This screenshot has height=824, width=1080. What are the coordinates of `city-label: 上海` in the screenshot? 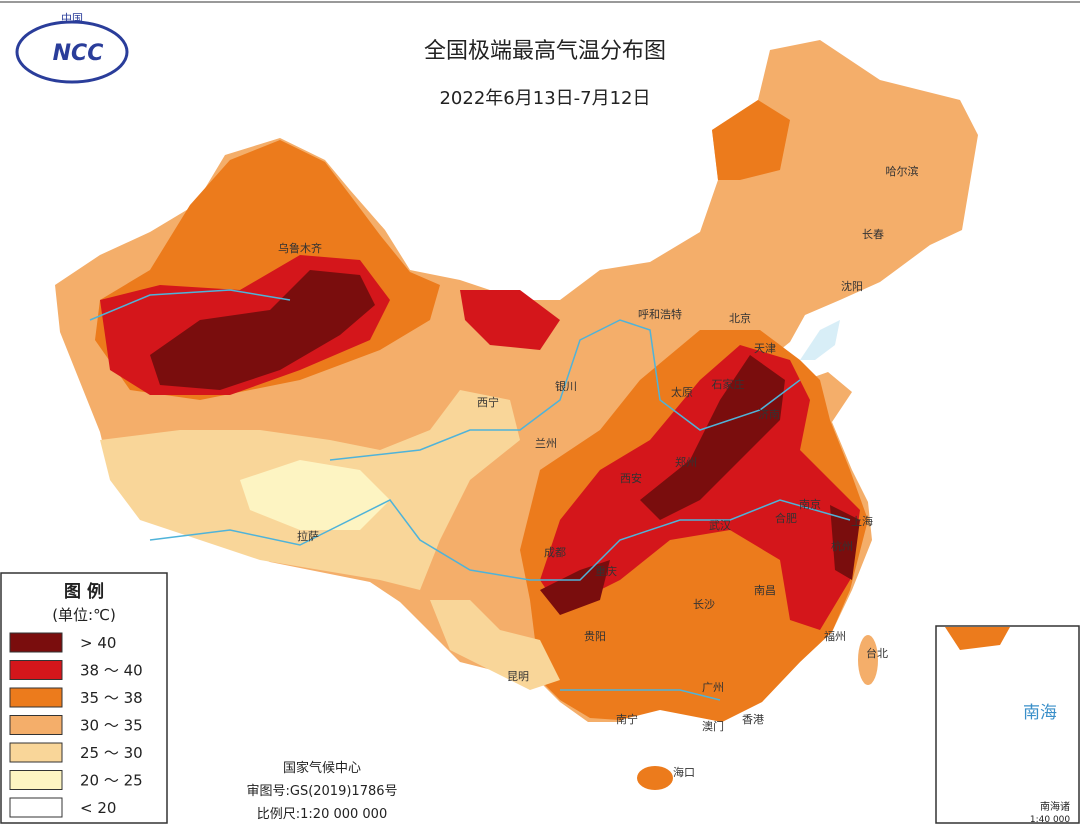 It's located at (862, 521).